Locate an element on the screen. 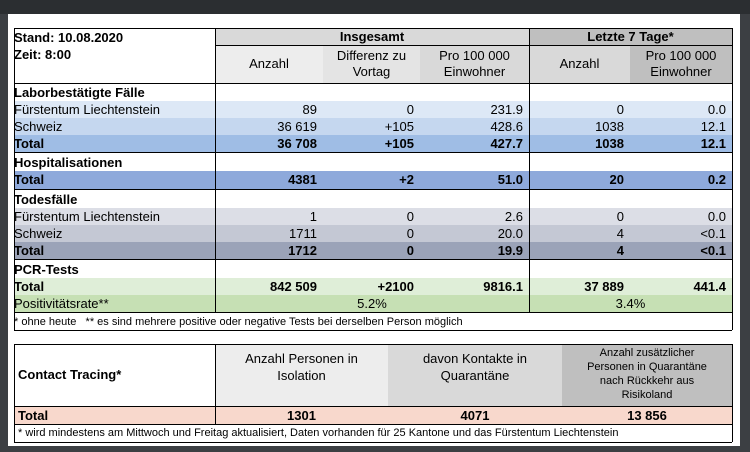 This screenshot has width=750, height=452. cell-diff: +2100 is located at coordinates (371, 286).